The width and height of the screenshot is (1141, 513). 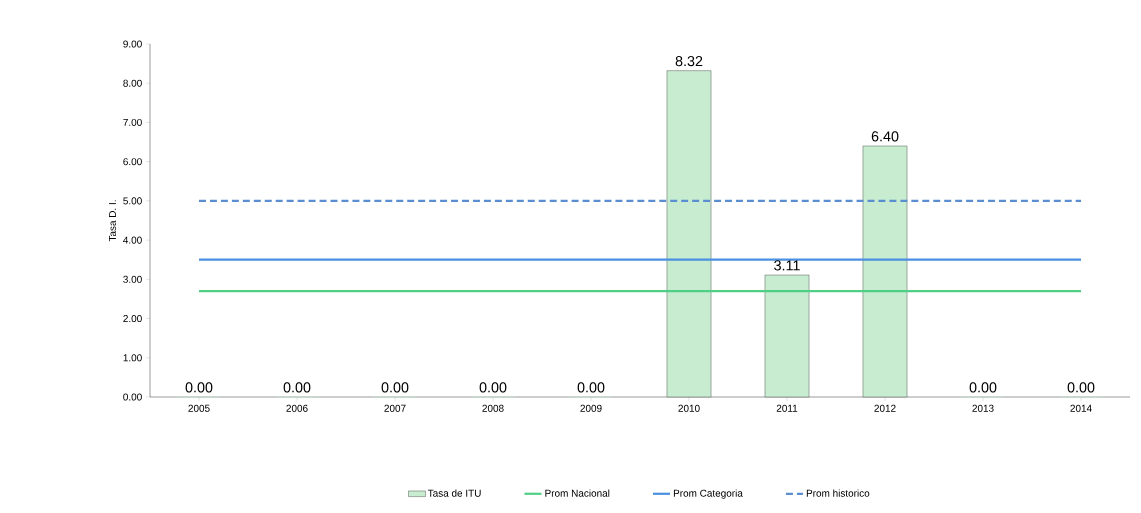 I want to click on x-tick-label: 2008, so click(x=493, y=408).